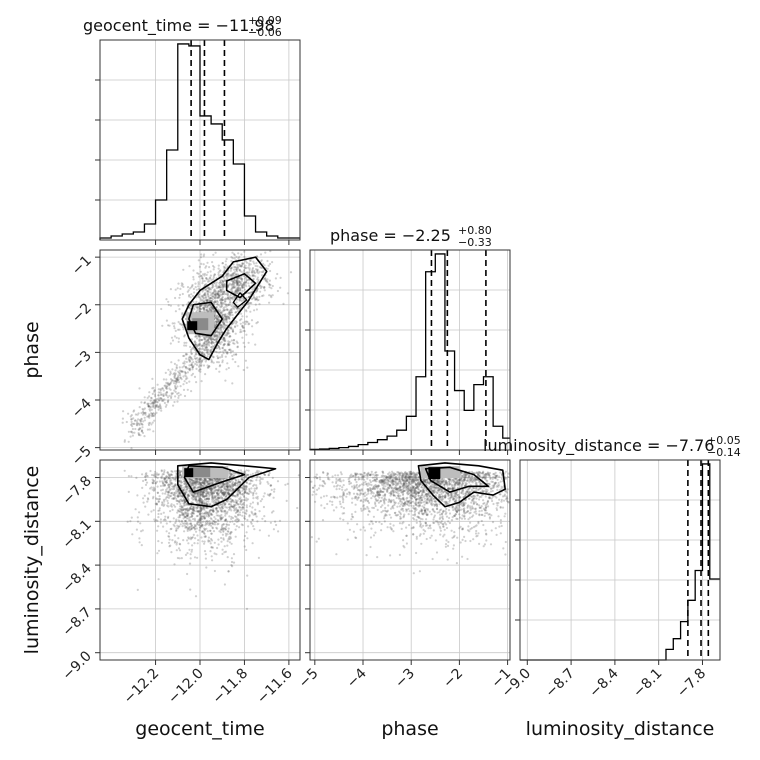 This screenshot has width=760, height=760. I want to click on x-tick-label: −12.2, so click(142, 687).